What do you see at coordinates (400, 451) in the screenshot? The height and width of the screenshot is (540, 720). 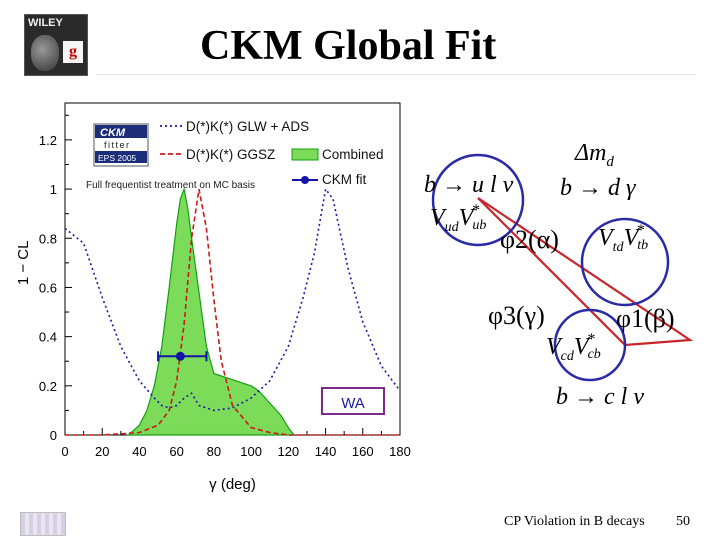 I see `x-tick-label: 180` at bounding box center [400, 451].